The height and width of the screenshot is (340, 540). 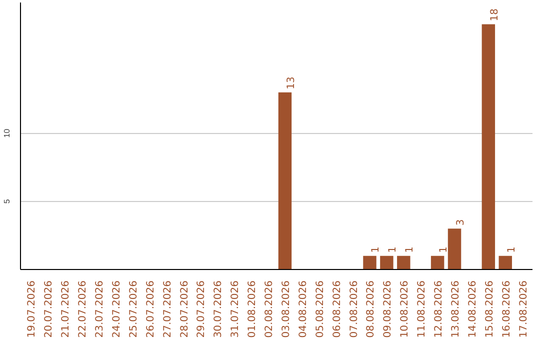 What do you see at coordinates (405, 309) in the screenshot?
I see `x-tick-label: 10.08.2026` at bounding box center [405, 309].